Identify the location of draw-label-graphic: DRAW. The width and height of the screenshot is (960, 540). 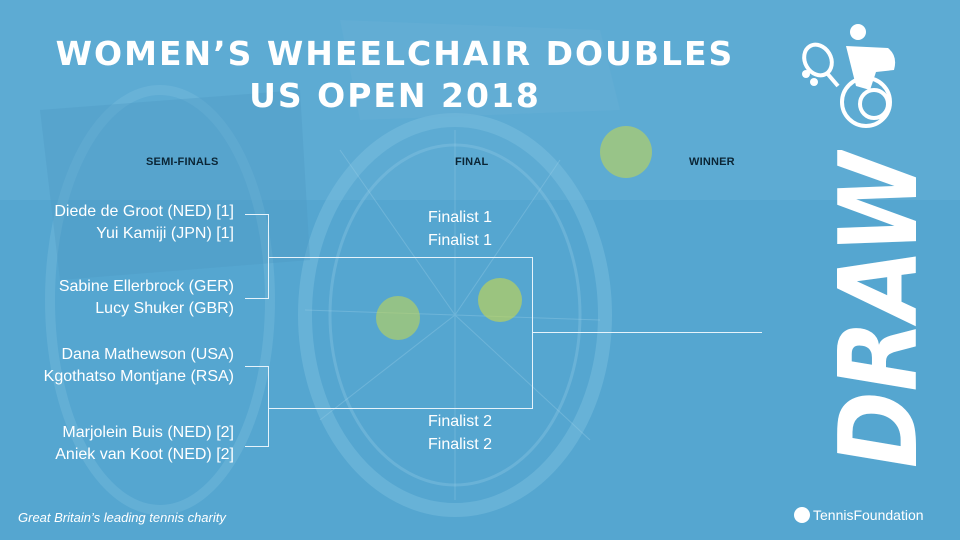
(874, 309).